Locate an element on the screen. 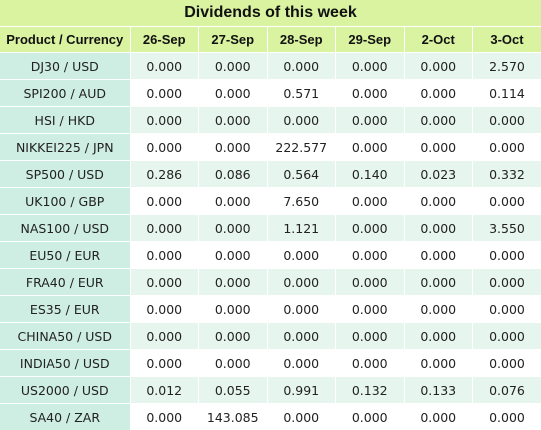 The image size is (541, 430). column-header-date: 28-Sep is located at coordinates (301, 40).